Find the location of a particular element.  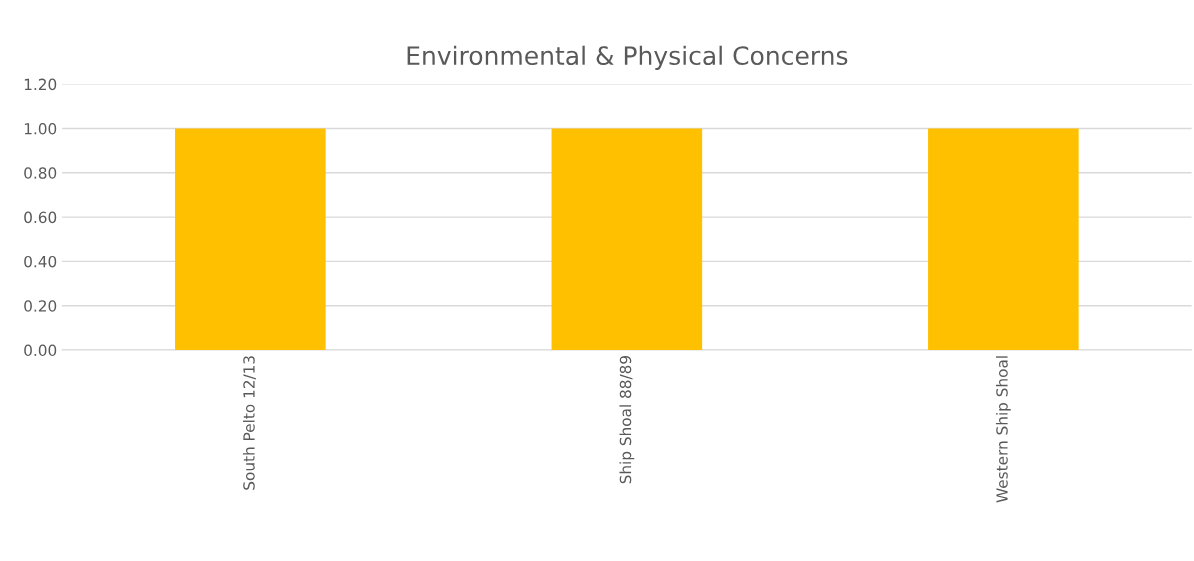

y-tick-label: 1.20 is located at coordinates (40, 84).